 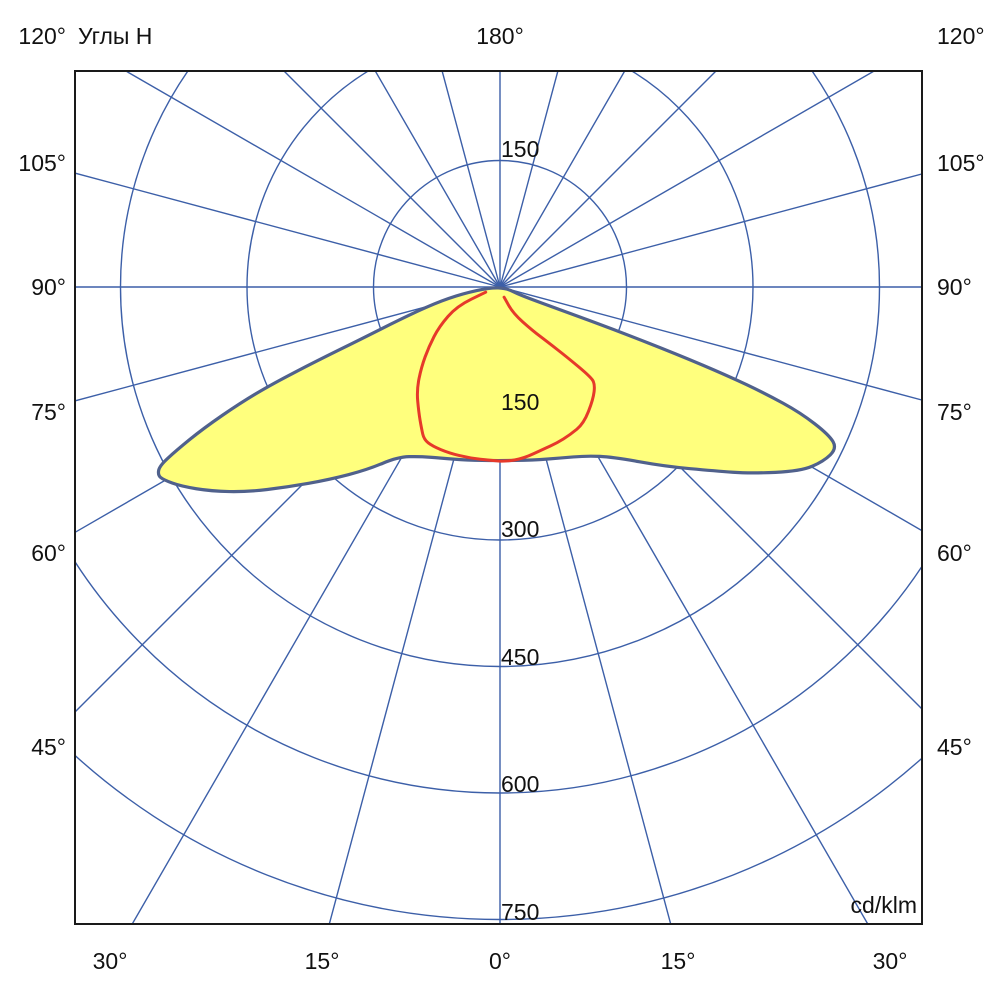 What do you see at coordinates (48, 412) in the screenshot?
I see `angle-label-left-75°: 75°` at bounding box center [48, 412].